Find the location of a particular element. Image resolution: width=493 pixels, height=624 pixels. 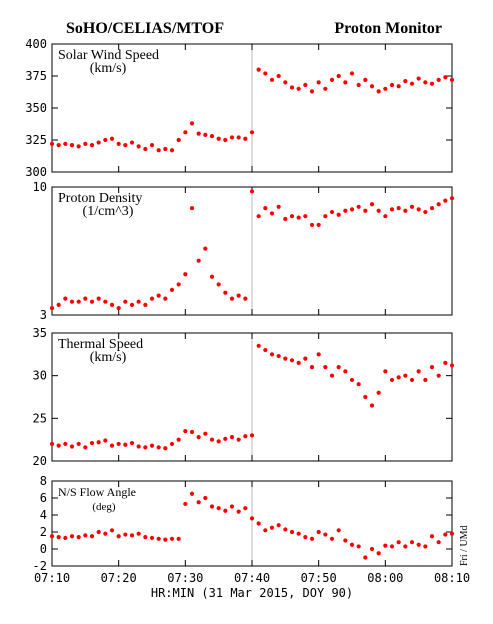

x-tick-label: 07:30 is located at coordinates (185, 578).